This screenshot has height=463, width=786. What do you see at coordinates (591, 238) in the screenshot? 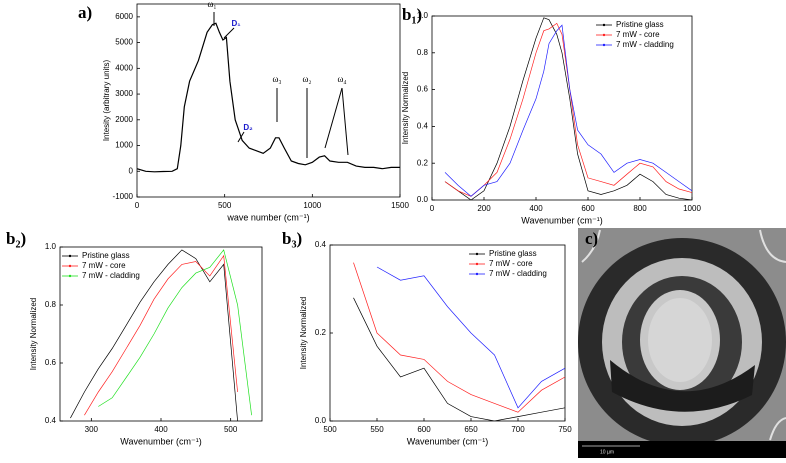
I see `panel-label: c)` at bounding box center [591, 238].